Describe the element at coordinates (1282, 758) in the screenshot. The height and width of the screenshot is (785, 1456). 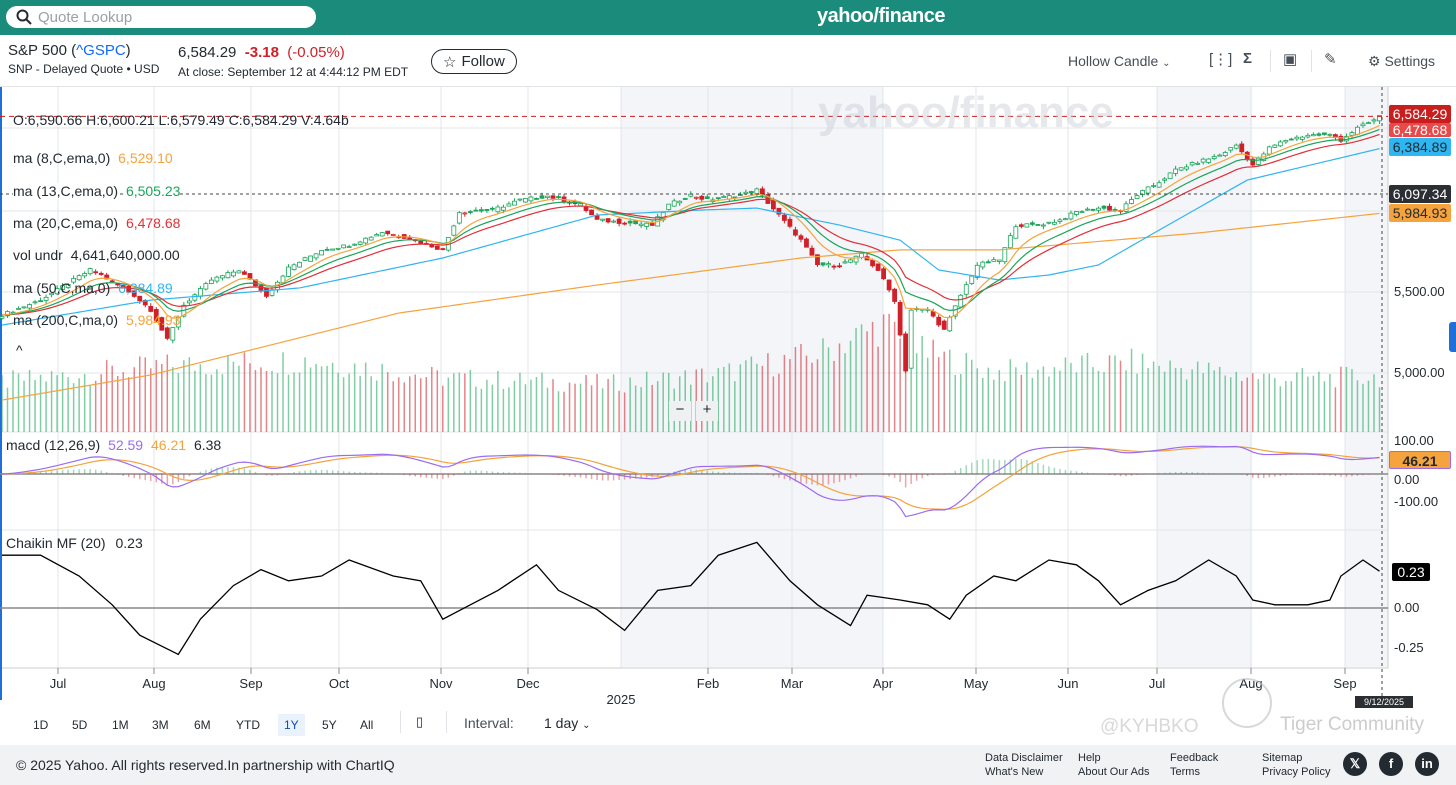
I see `footer-link-sitemap: Sitemap` at that location.